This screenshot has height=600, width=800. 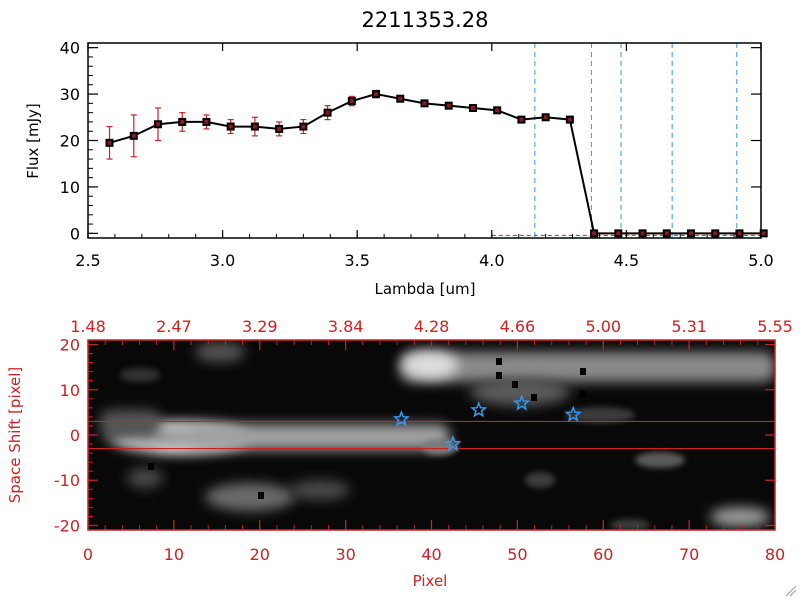 I want to click on bot-xtick-label-5: 50, so click(x=517, y=554).